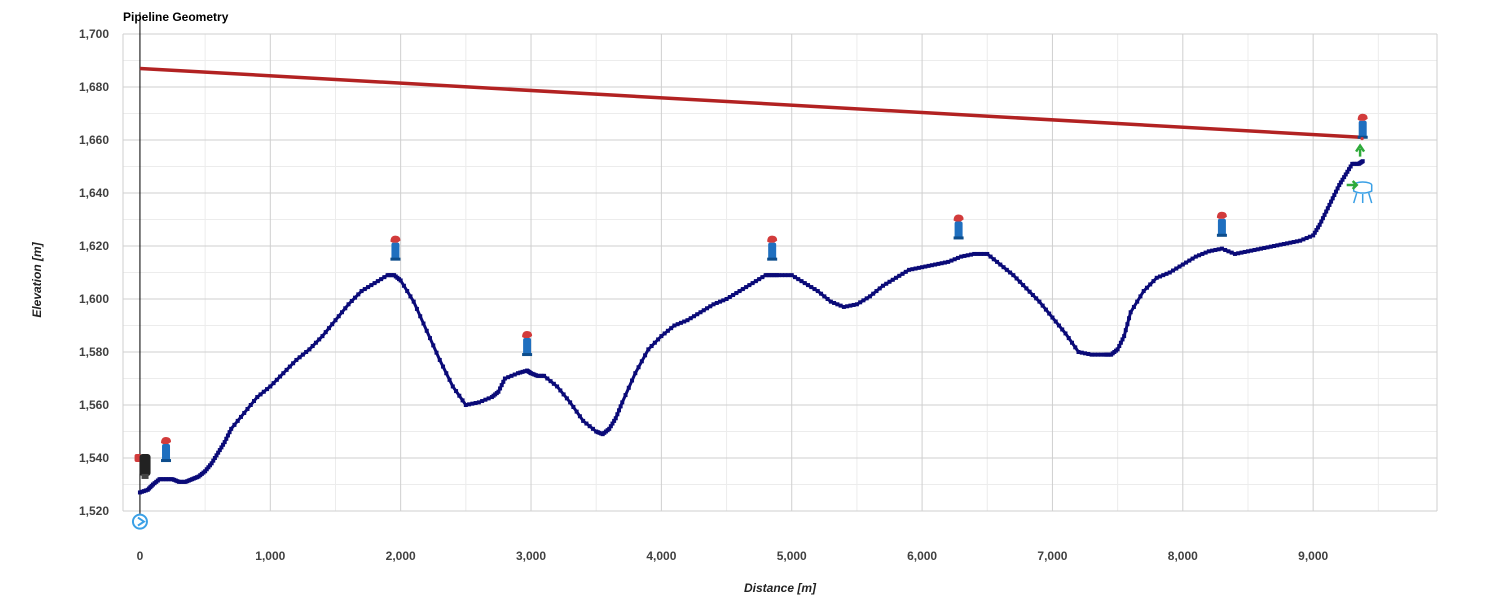 Image resolution: width=1505 pixels, height=599 pixels. Describe the element at coordinates (401, 556) in the screenshot. I see `x-tick-label: 2,000` at that location.